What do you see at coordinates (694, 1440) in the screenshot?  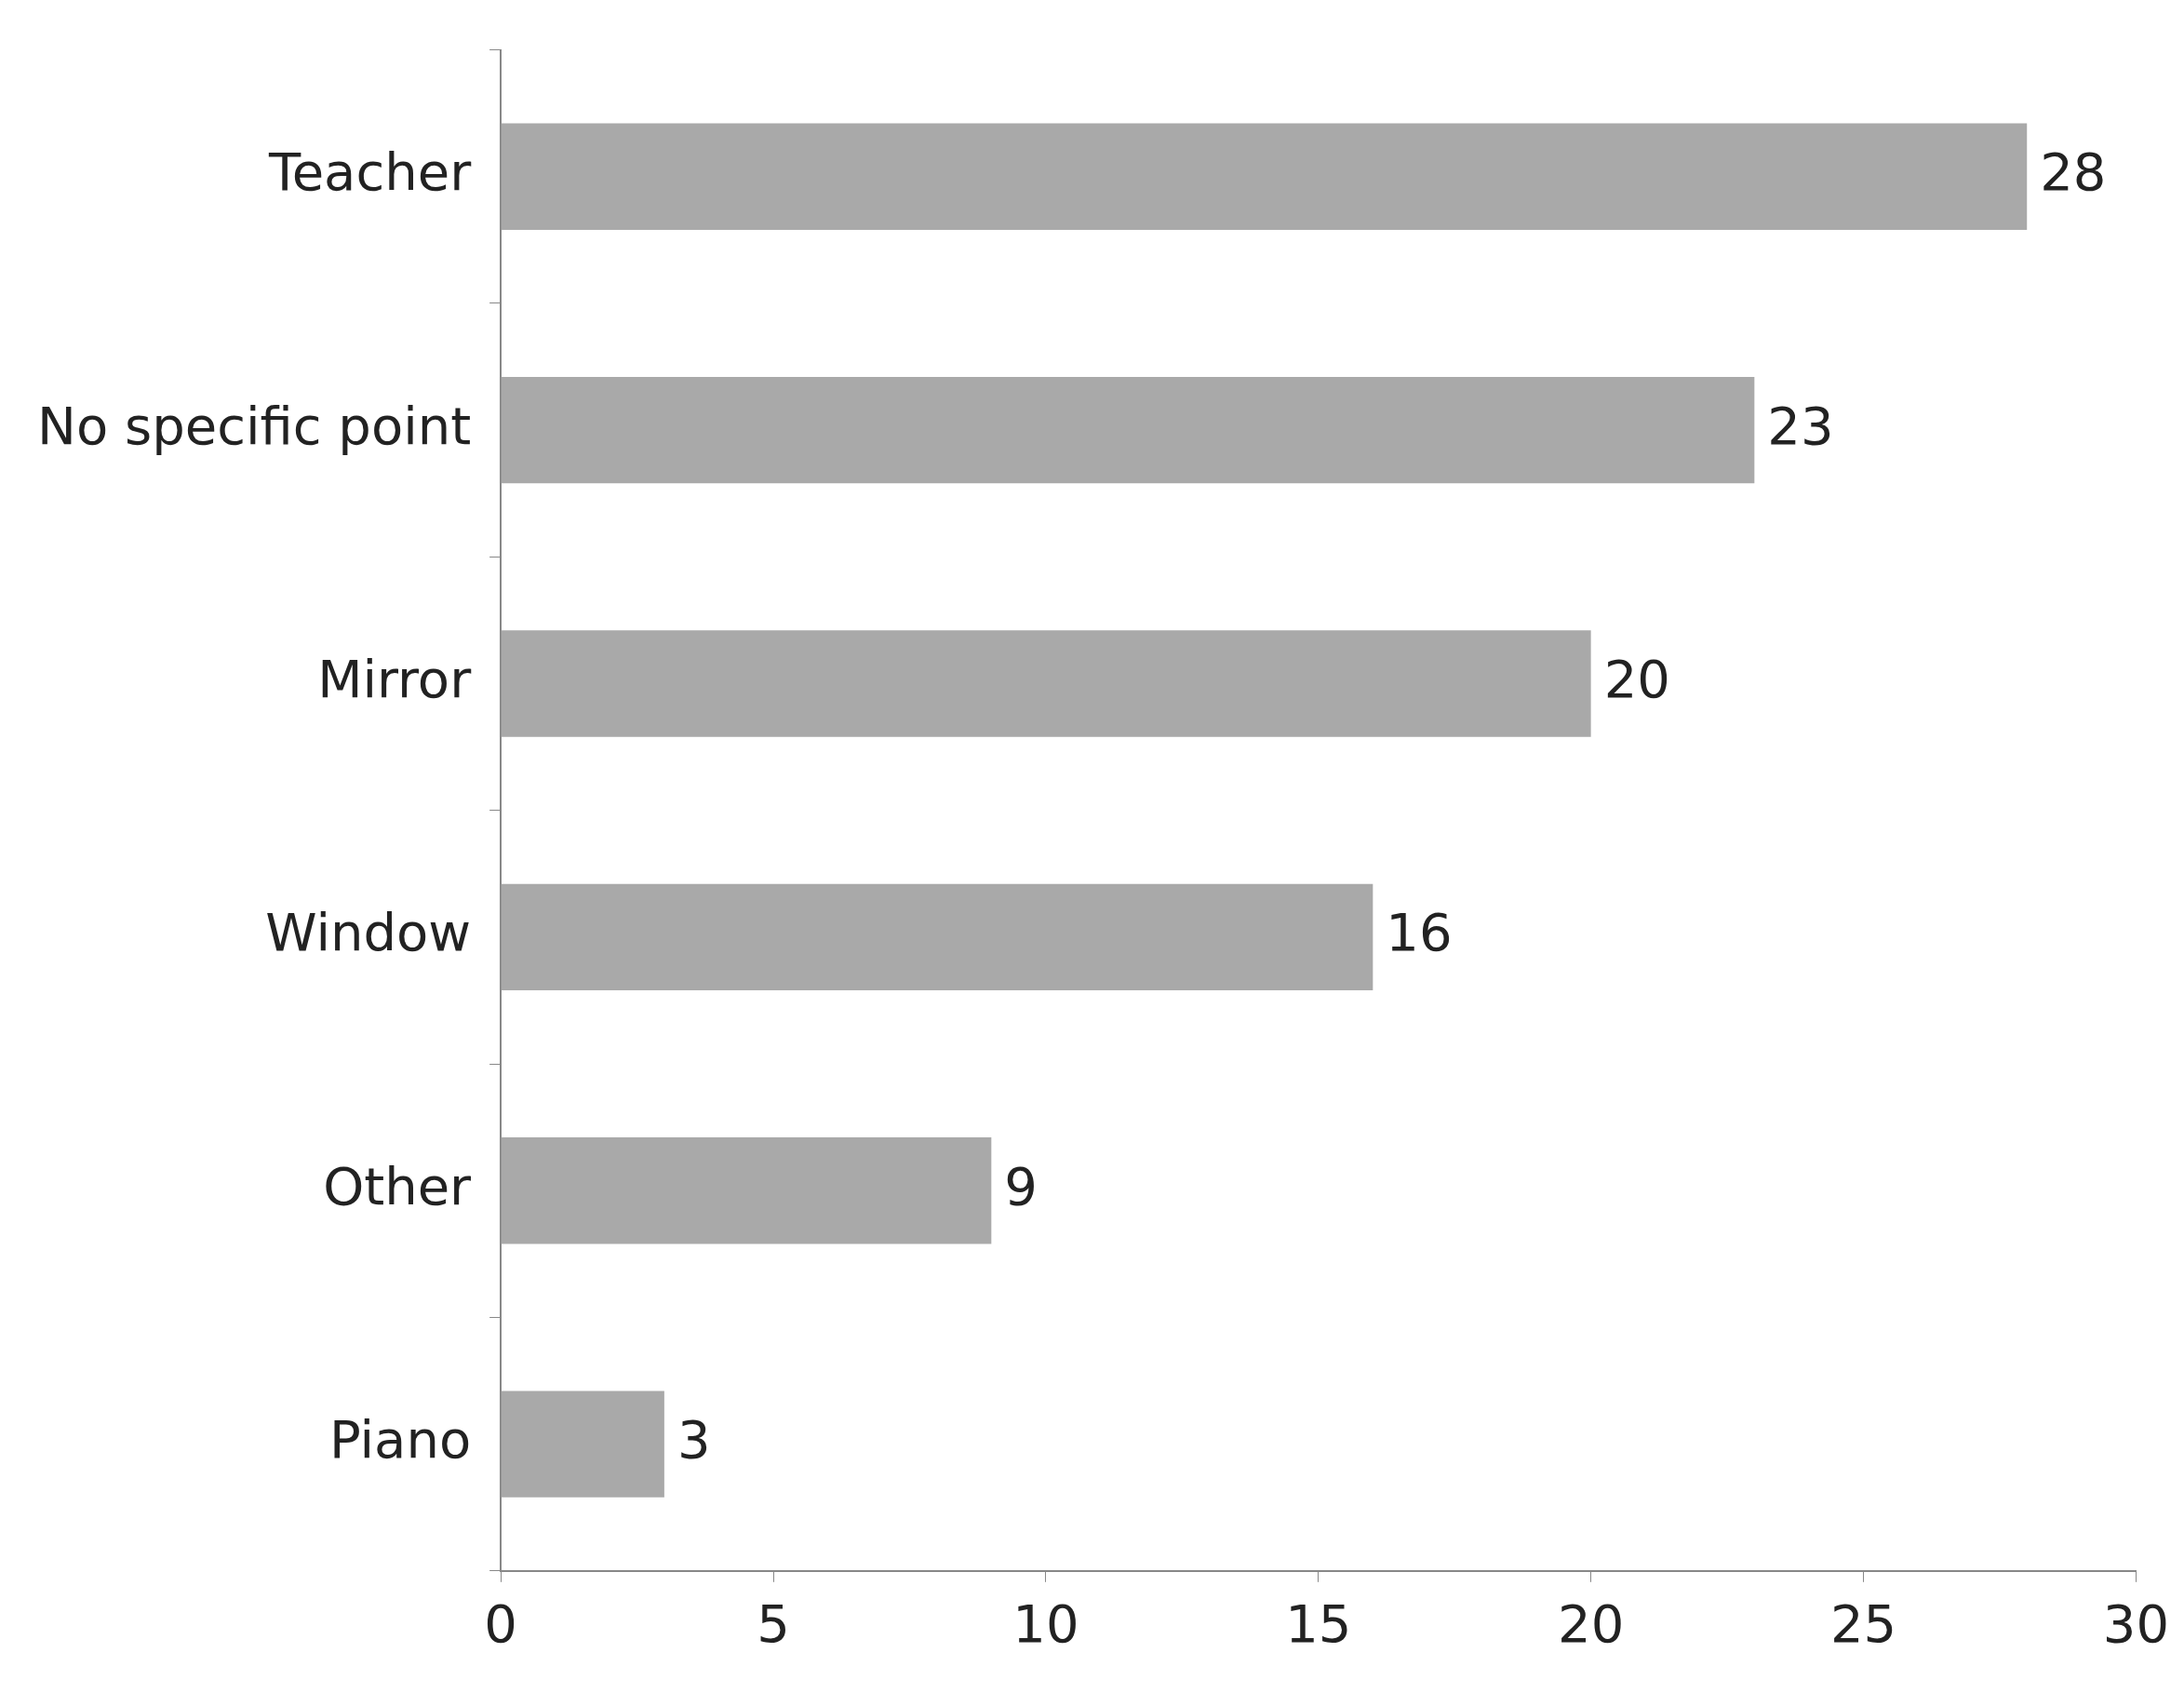 I see `data-label: 3` at bounding box center [694, 1440].